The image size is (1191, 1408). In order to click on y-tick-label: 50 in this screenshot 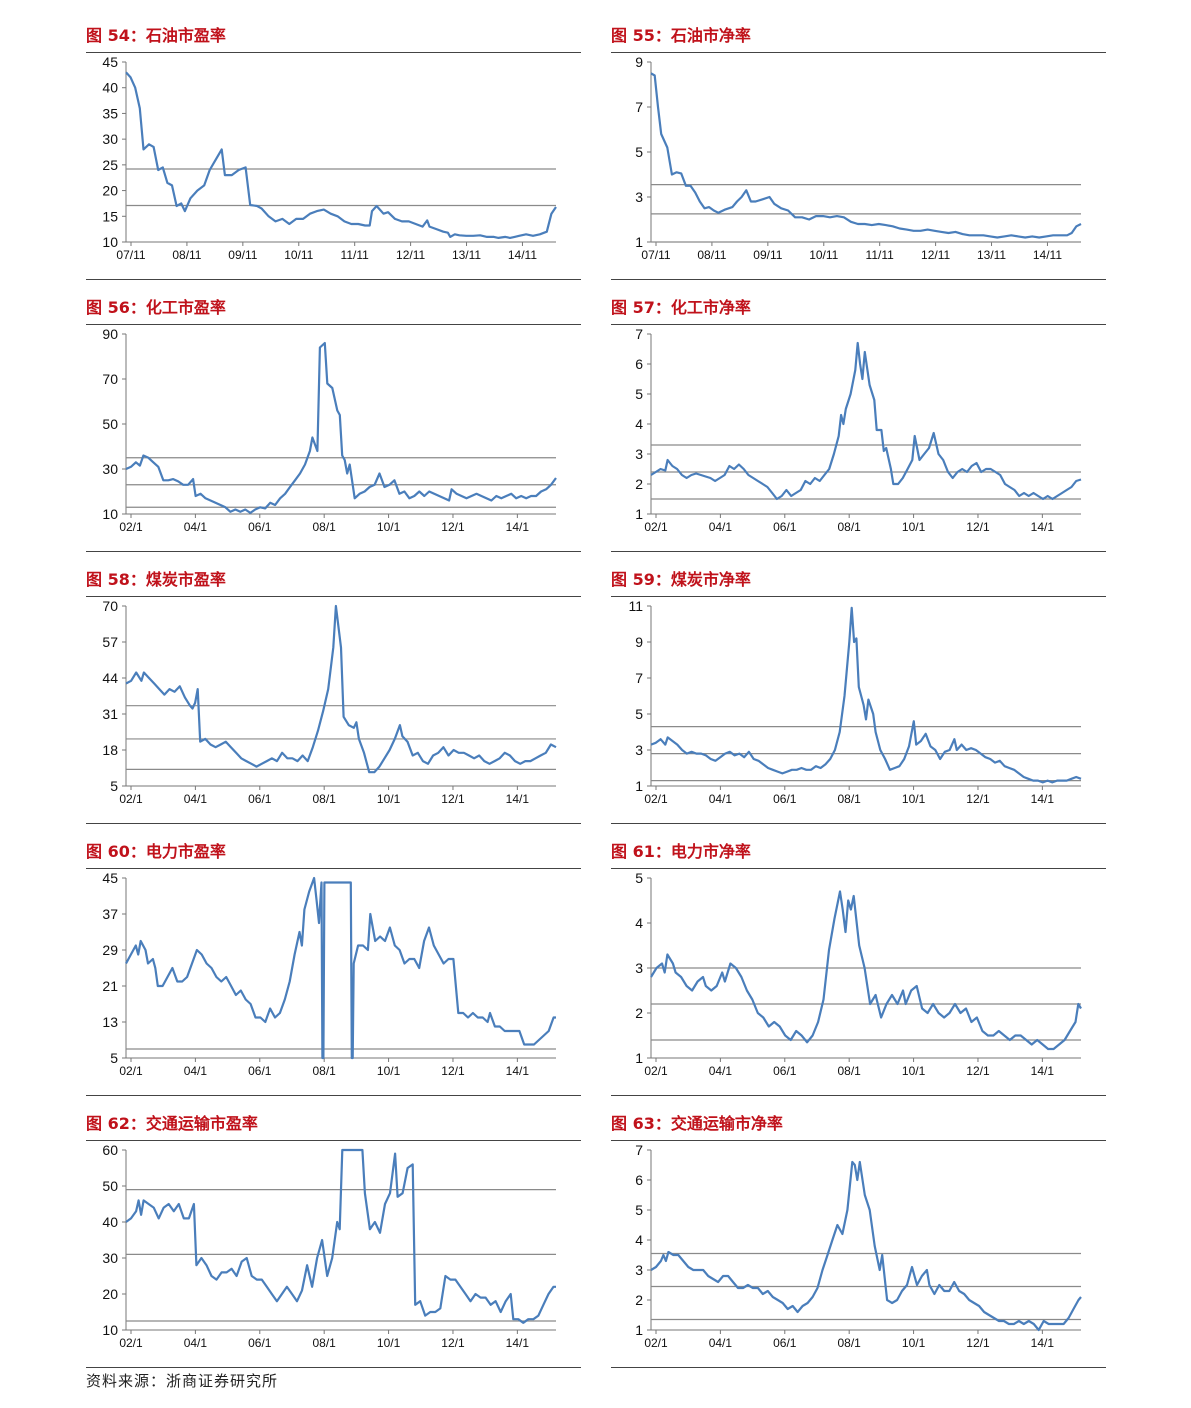, I will do `click(110, 424)`.